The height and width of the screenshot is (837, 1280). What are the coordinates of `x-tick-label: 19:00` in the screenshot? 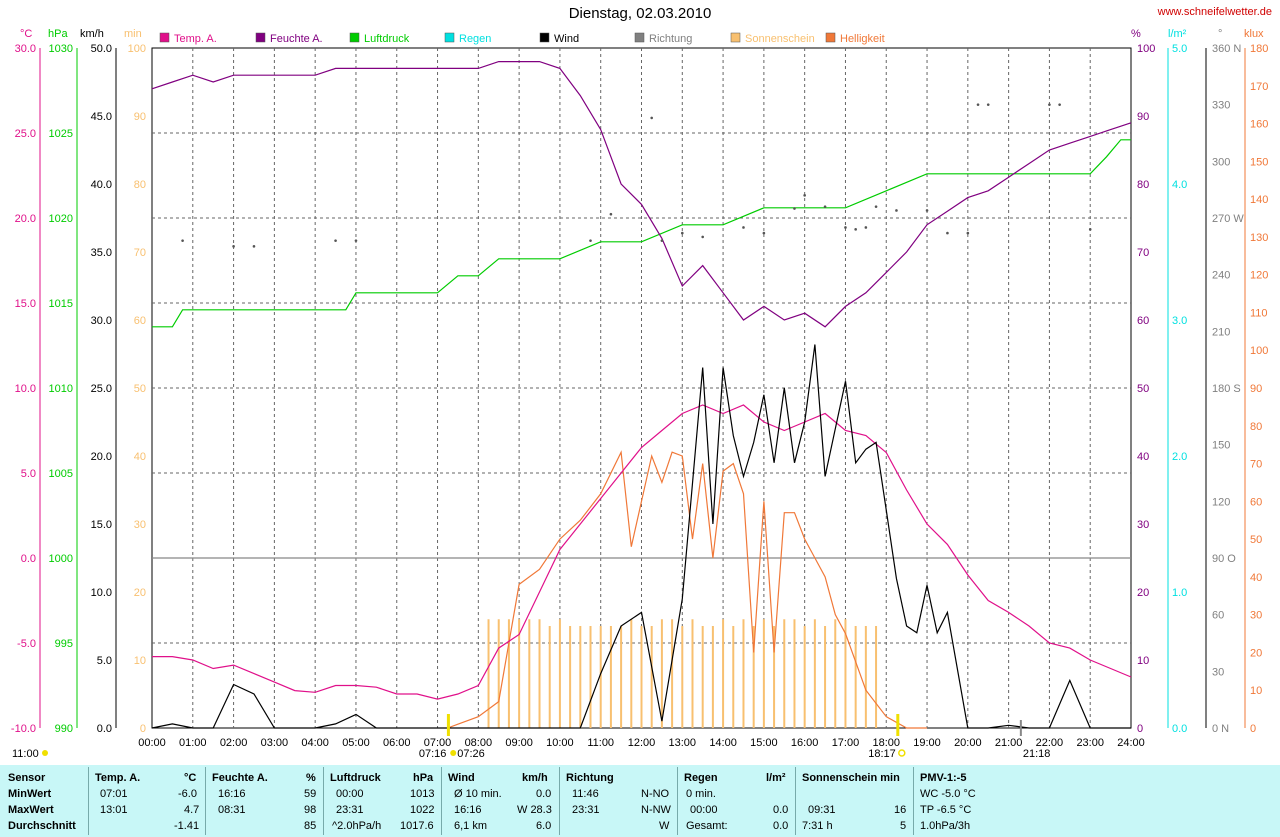 It's located at (927, 743).